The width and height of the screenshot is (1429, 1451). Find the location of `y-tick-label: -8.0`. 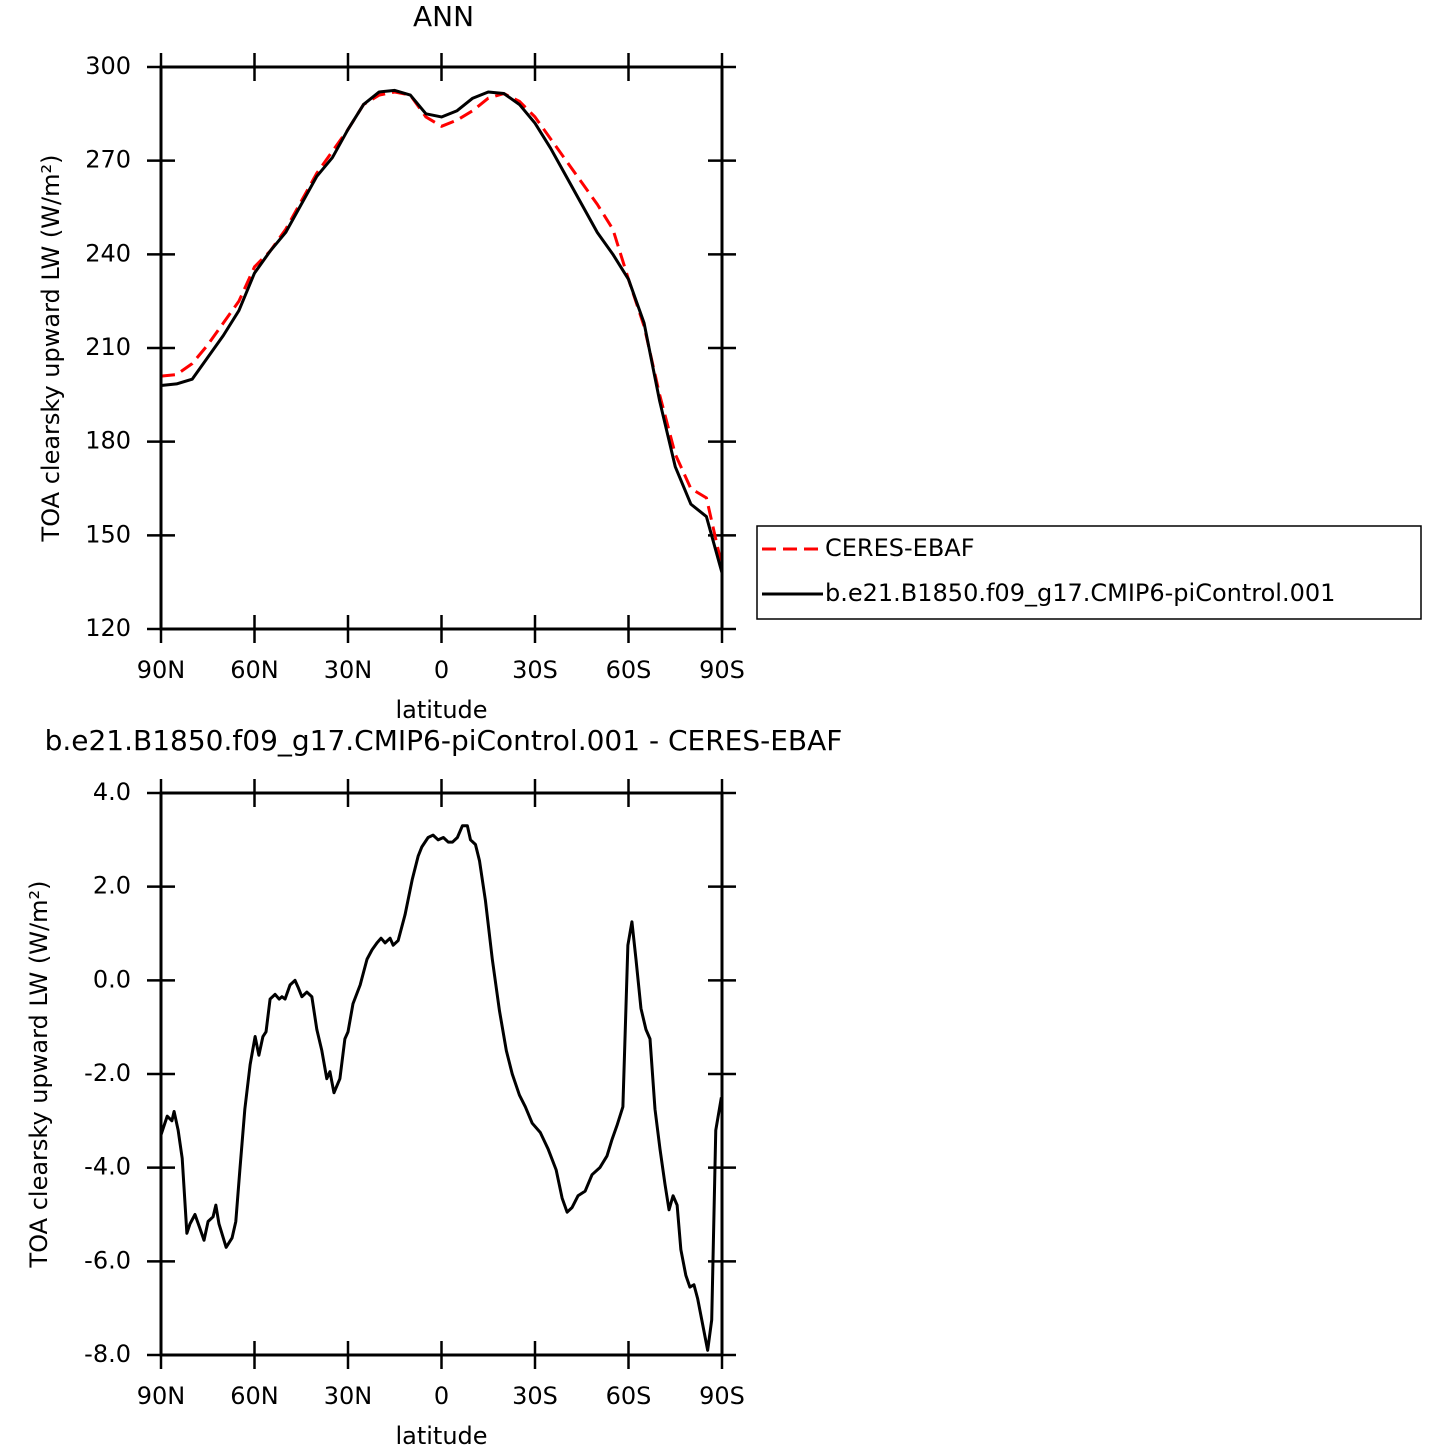

y-tick-label: -8.0 is located at coordinates (107, 1354).